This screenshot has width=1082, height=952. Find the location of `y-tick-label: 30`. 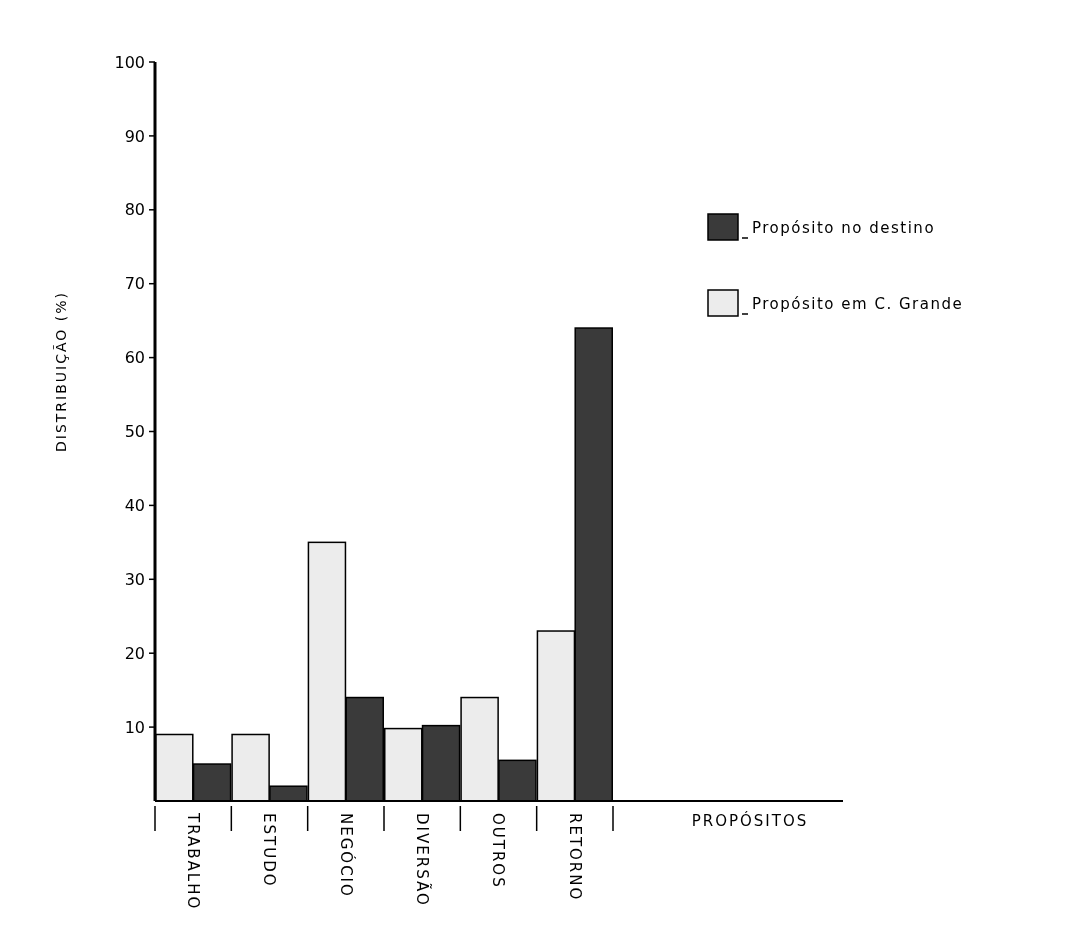

y-tick-label: 30 is located at coordinates (134, 579).